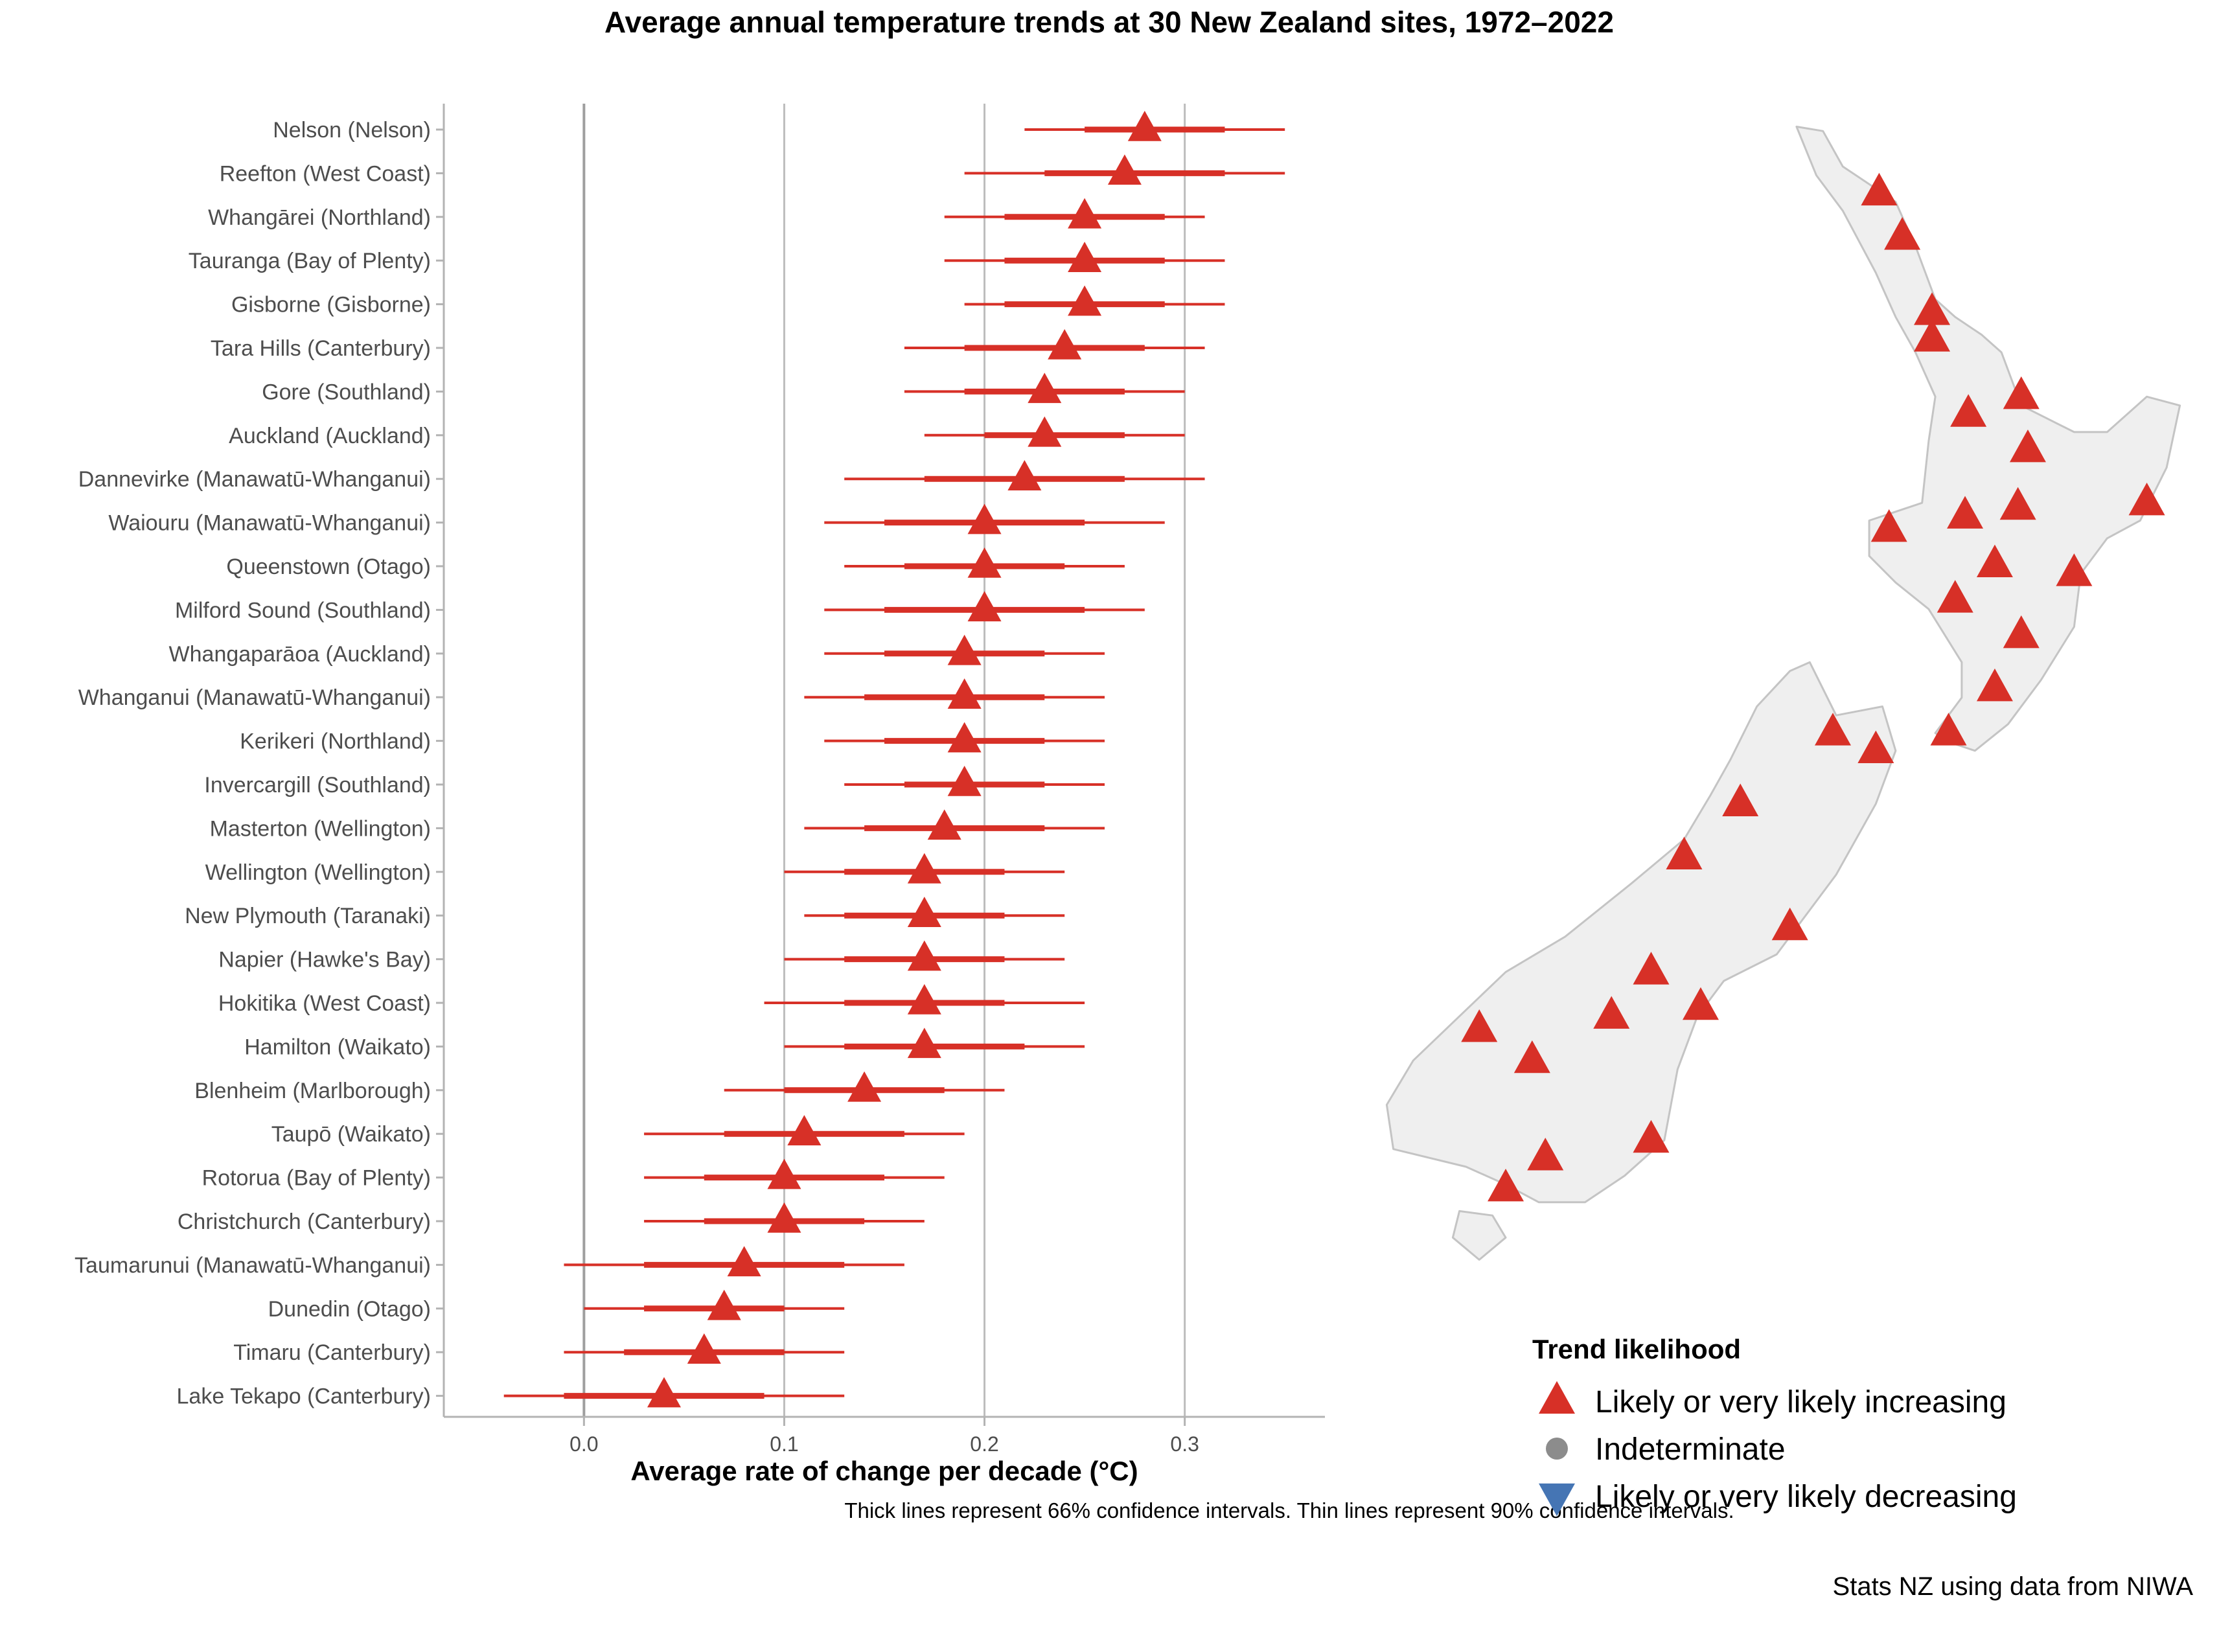  Describe the element at coordinates (303, 610) in the screenshot. I see `site-label: Milford Sound (Southland)` at that location.